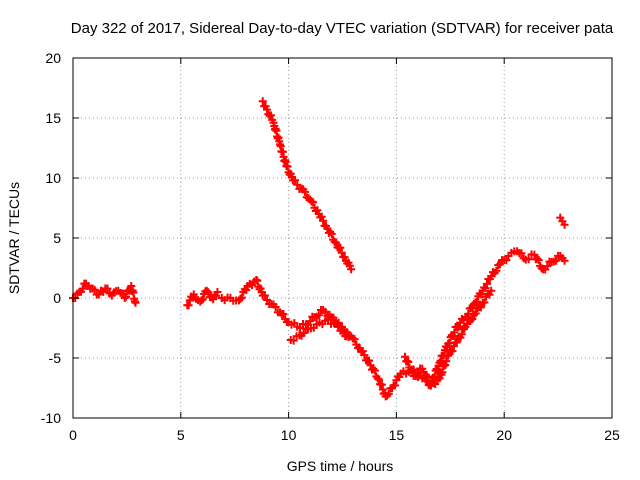  What do you see at coordinates (289, 435) in the screenshot?
I see `x-tick-label: 10` at bounding box center [289, 435].